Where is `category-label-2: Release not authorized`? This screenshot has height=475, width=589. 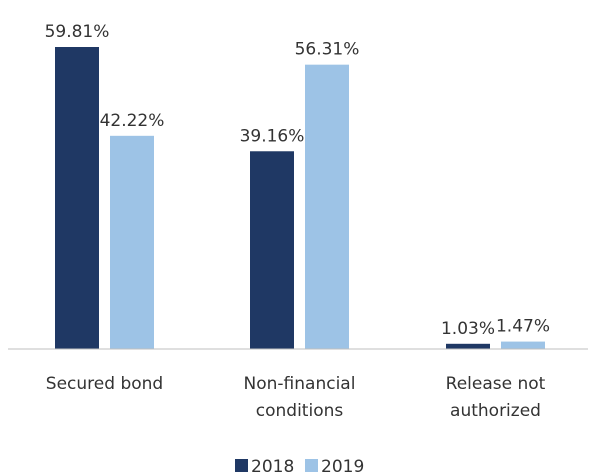 category-label-2: Release not authorized is located at coordinates (496, 397).